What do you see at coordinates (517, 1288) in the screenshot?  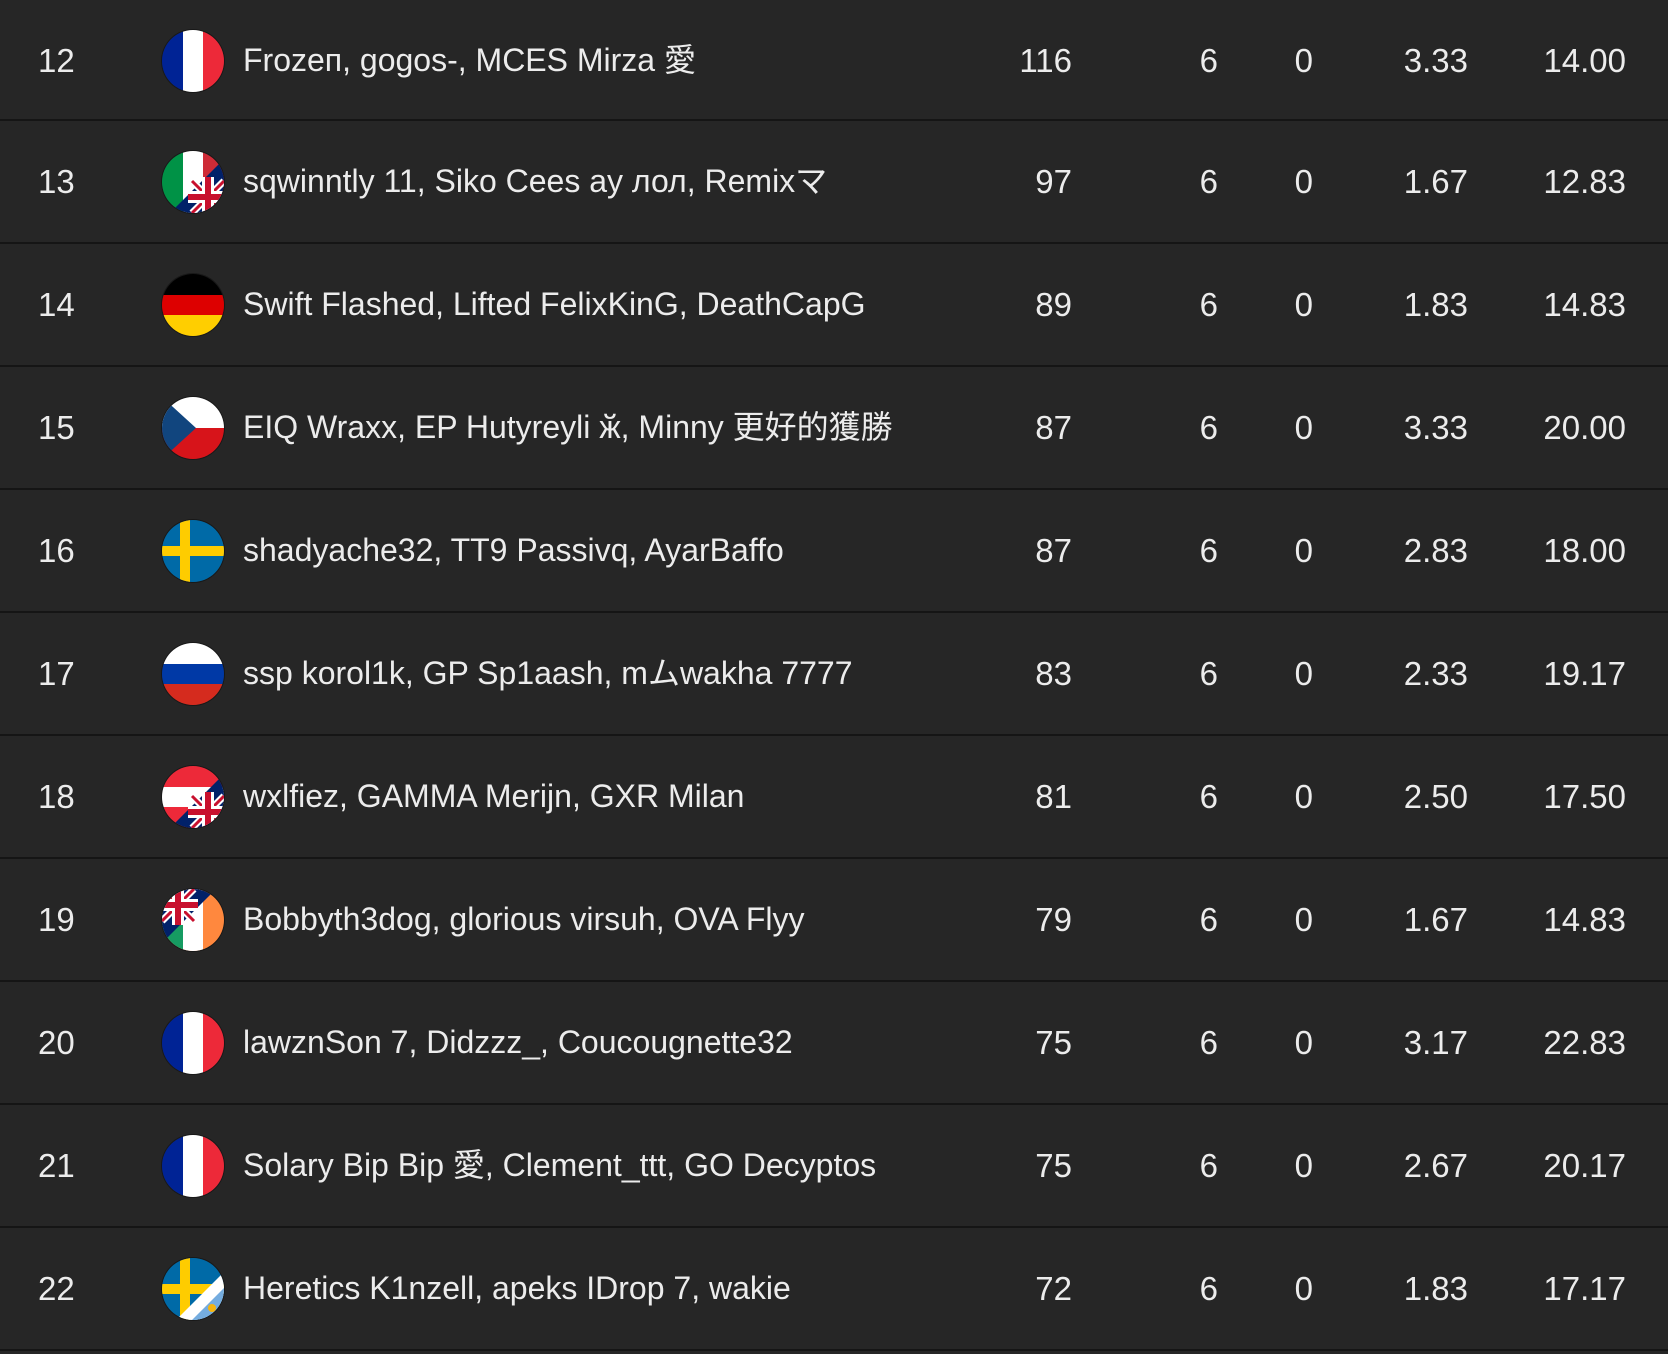 I see `team-players: Heretics K1nzell, apeks IDrop 7, wakie` at bounding box center [517, 1288].